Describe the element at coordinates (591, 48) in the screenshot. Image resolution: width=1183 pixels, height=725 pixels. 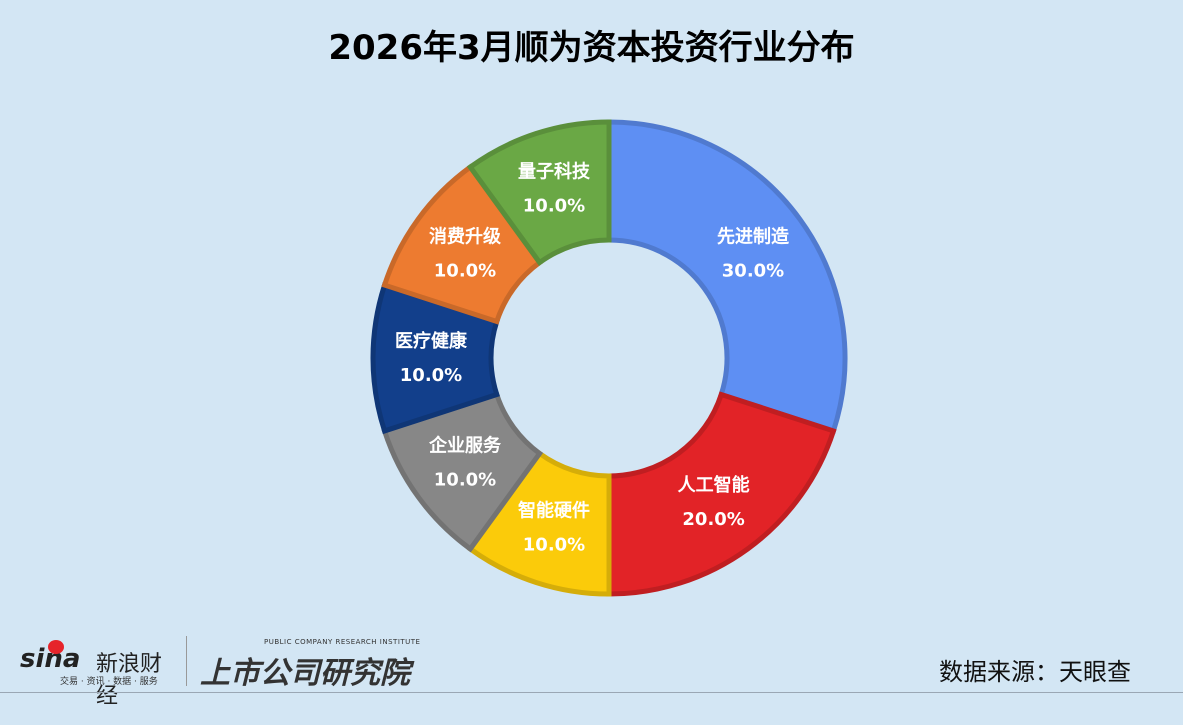
I see `chart-title: 2026年3月顺为资本投资行业分布` at that location.